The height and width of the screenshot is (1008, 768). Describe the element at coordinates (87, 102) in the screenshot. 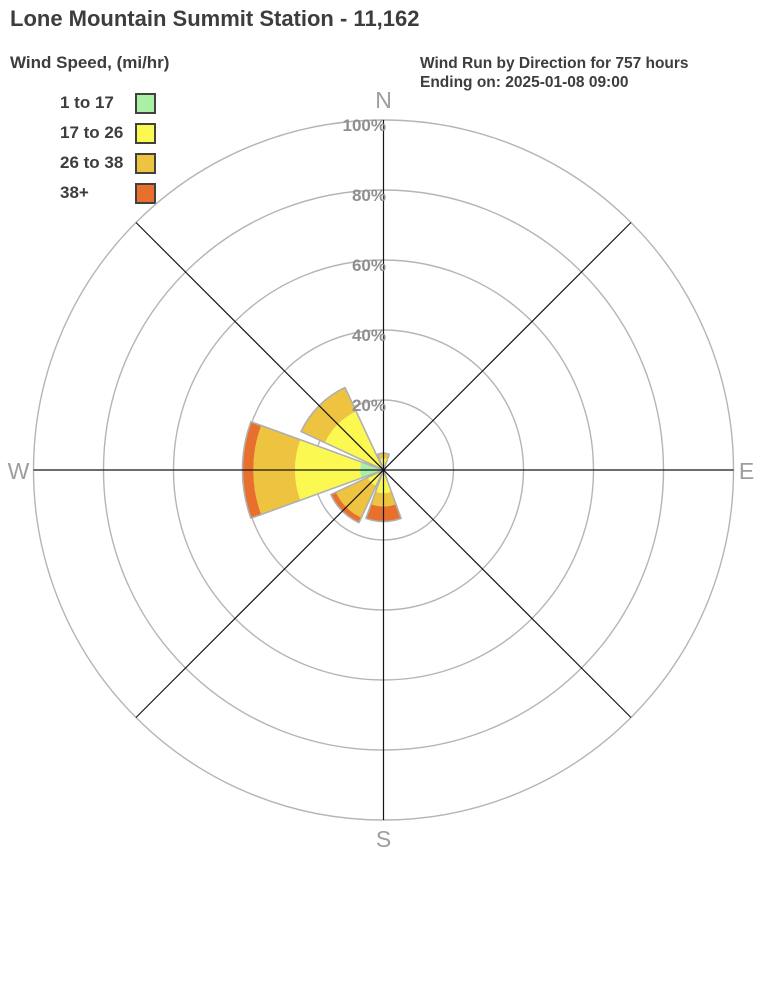

I see `legend-item-label: 1 to 17` at that location.